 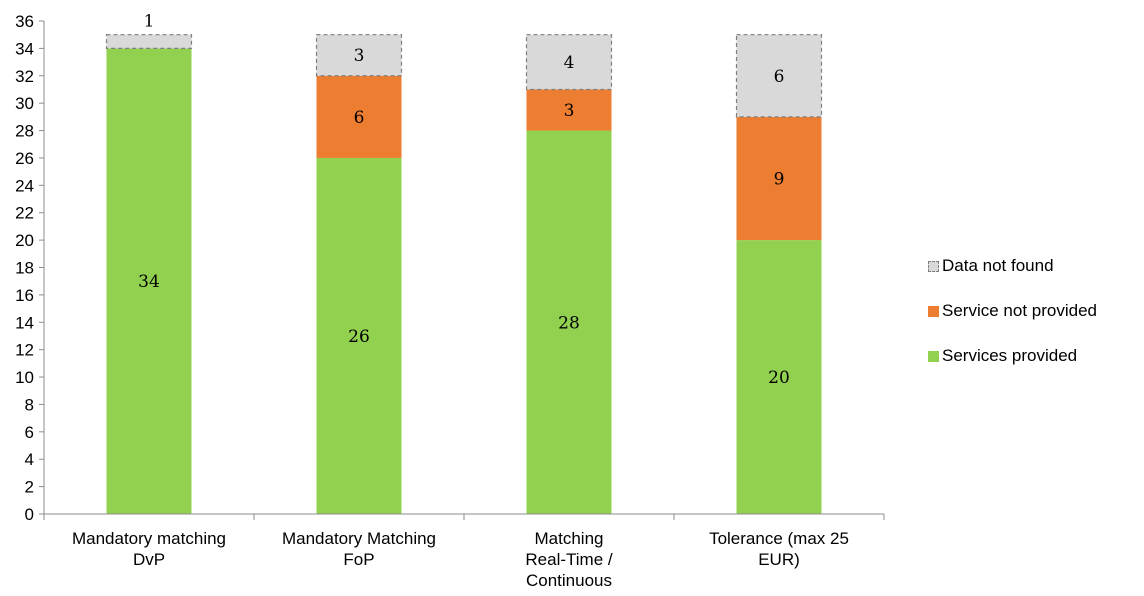 What do you see at coordinates (24, 76) in the screenshot?
I see `y-tick-label: 32` at bounding box center [24, 76].